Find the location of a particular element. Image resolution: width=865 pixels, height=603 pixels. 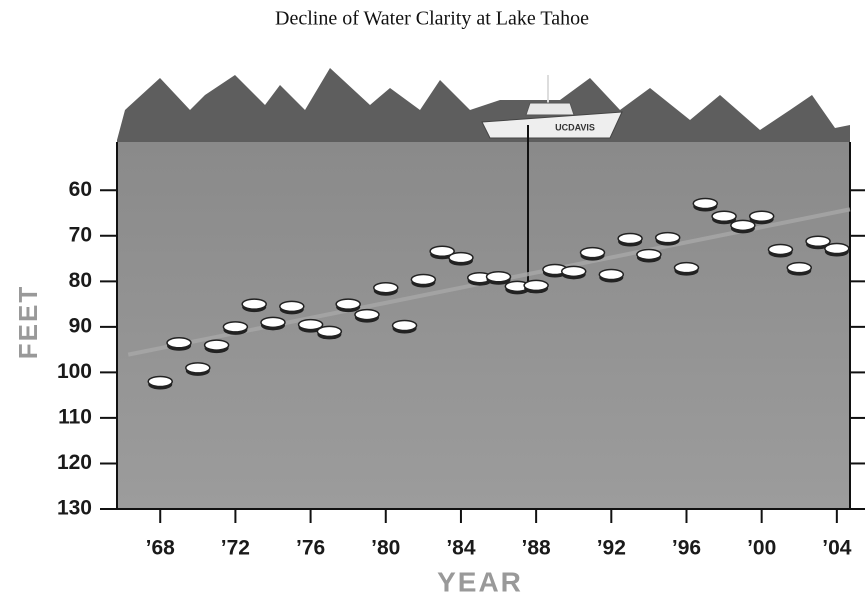

mountains is located at coordinates (483, 105).